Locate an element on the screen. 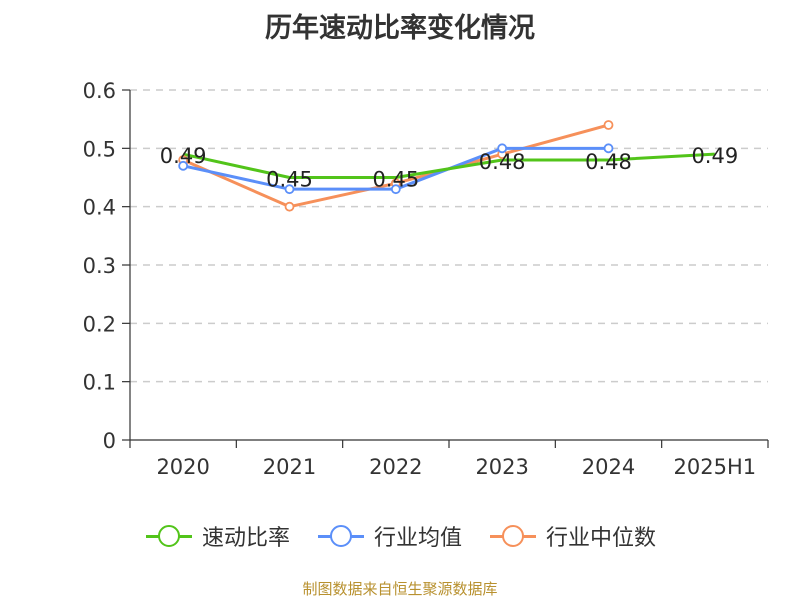 This screenshot has width=800, height=600. legend-label: 速动比率 is located at coordinates (245, 538).